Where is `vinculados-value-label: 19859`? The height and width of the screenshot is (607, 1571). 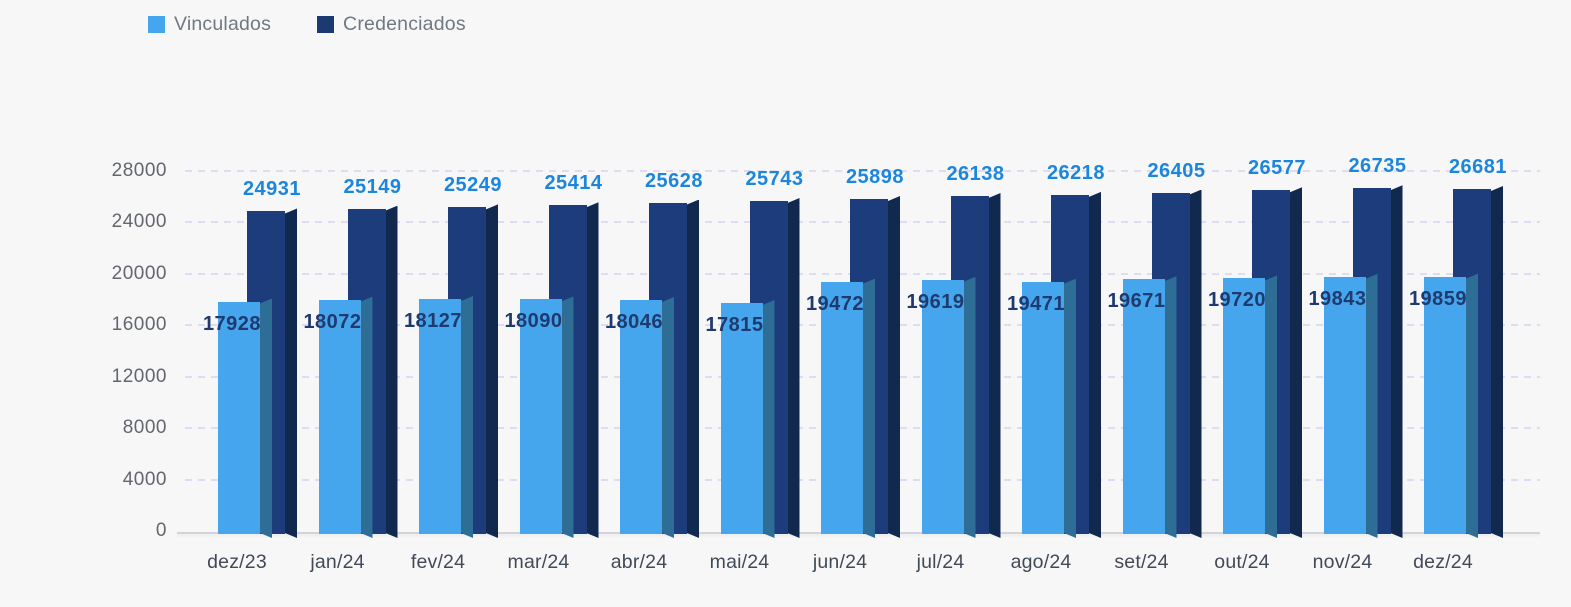
vinculados-value-label: 19859 is located at coordinates (1438, 298).